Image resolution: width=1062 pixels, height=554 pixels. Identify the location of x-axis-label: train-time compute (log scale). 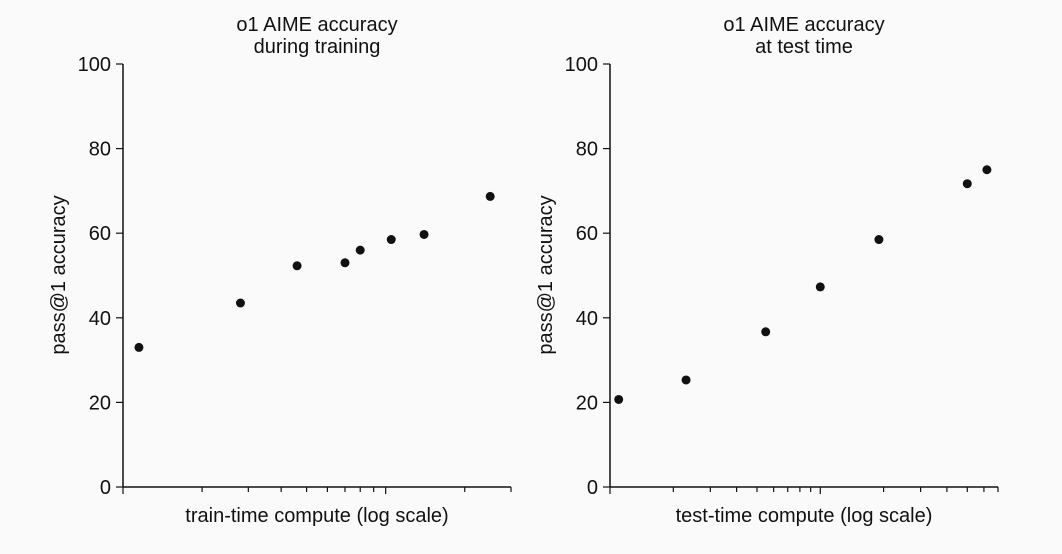
(316, 516).